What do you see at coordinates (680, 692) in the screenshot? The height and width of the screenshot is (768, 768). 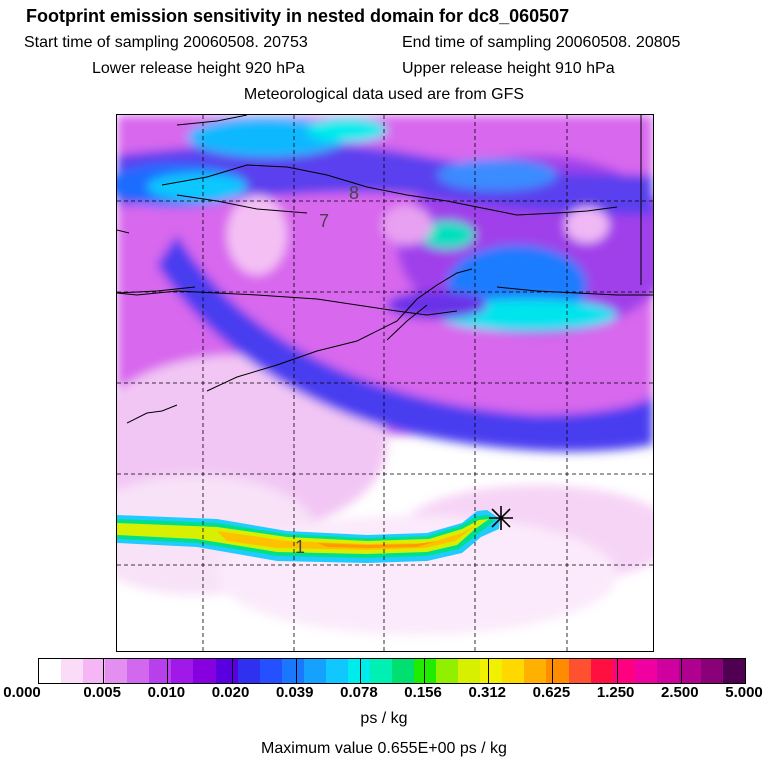 I see `colorbar-tick-label: 2.500` at bounding box center [680, 692].